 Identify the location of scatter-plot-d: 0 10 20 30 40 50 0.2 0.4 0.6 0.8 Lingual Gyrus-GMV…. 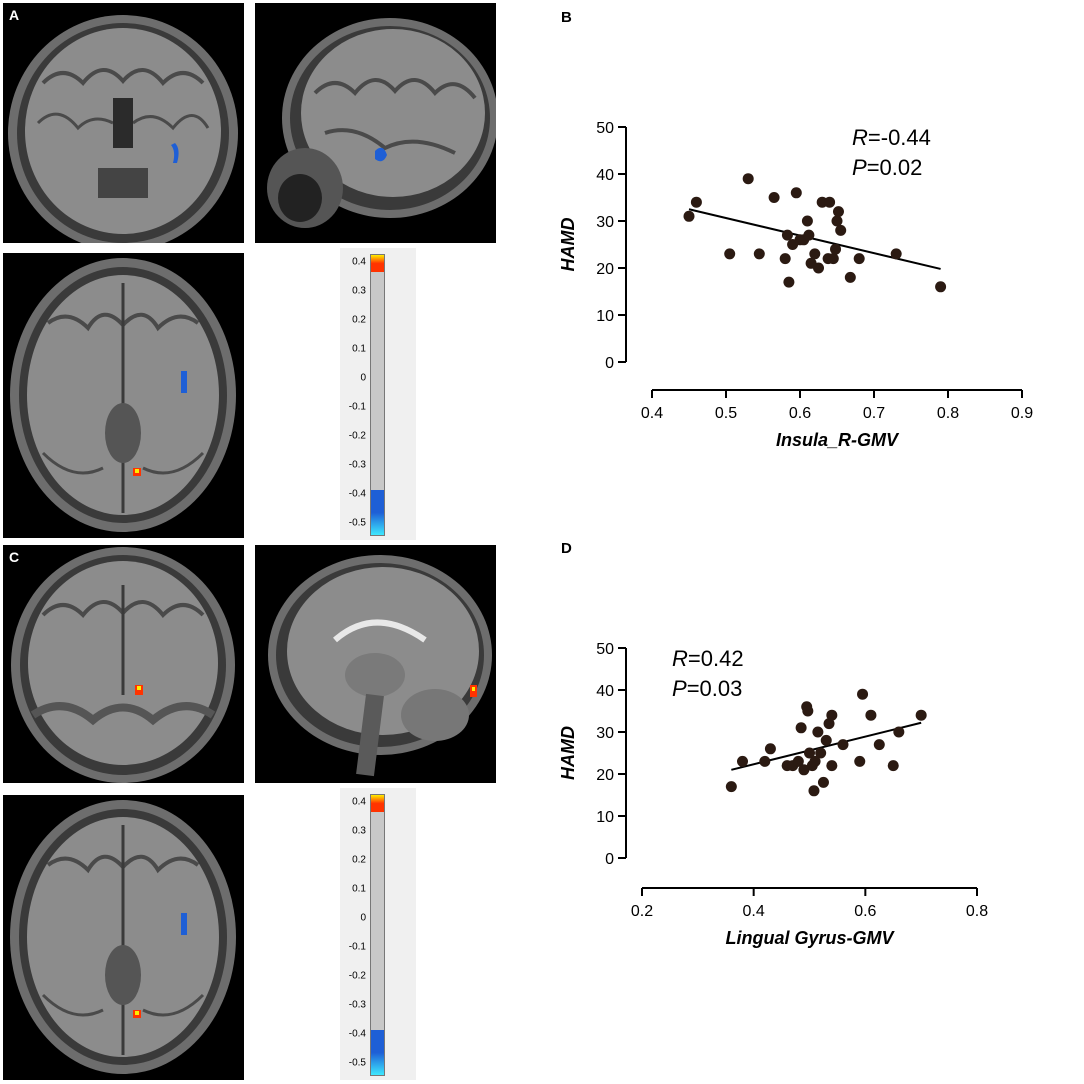
(800, 787).